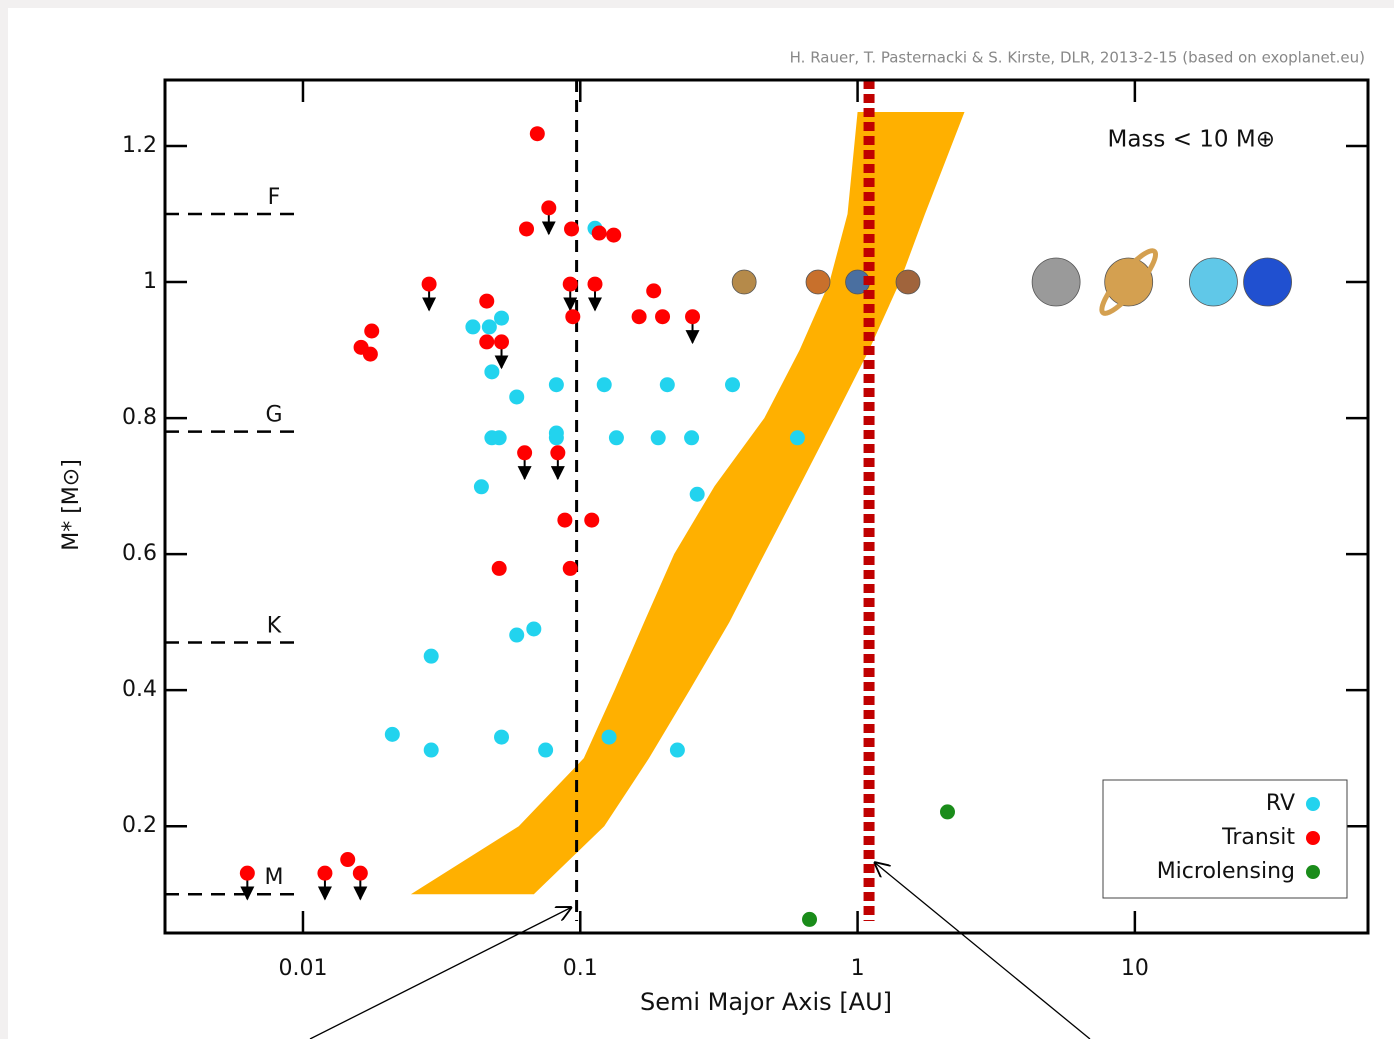  I want to click on x-tick-label: 10, so click(1135, 968).